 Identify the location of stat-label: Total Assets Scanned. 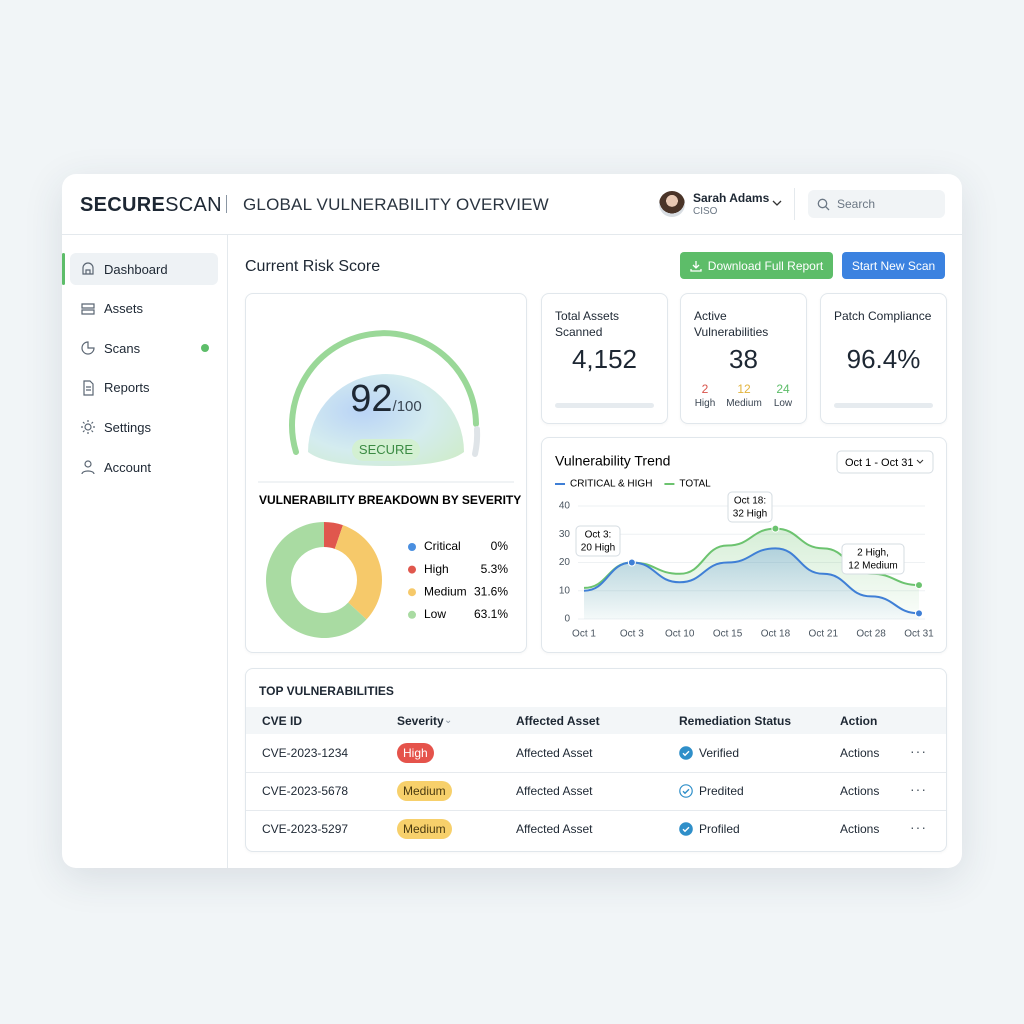
(587, 324).